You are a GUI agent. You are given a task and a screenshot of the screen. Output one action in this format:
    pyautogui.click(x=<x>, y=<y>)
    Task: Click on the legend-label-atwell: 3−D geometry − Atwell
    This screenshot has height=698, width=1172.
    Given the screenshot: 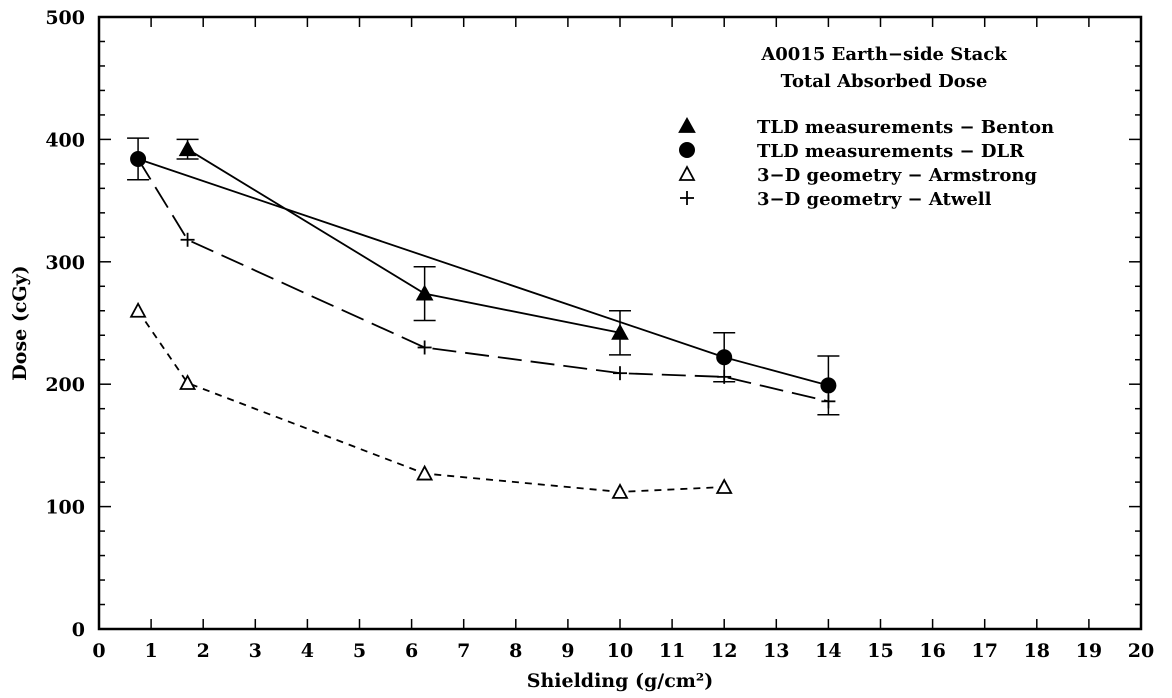 What is the action you would take?
    pyautogui.click(x=874, y=199)
    